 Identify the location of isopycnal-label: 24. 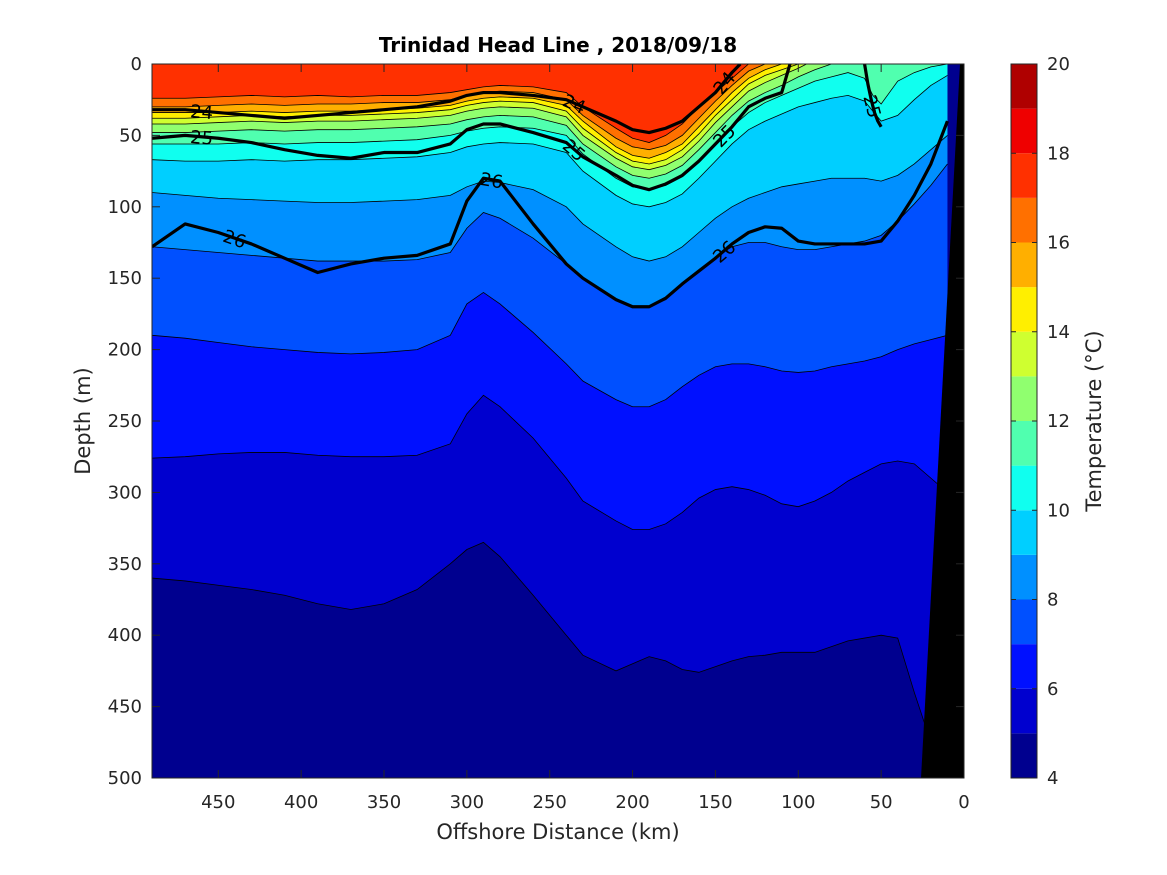
(201, 112).